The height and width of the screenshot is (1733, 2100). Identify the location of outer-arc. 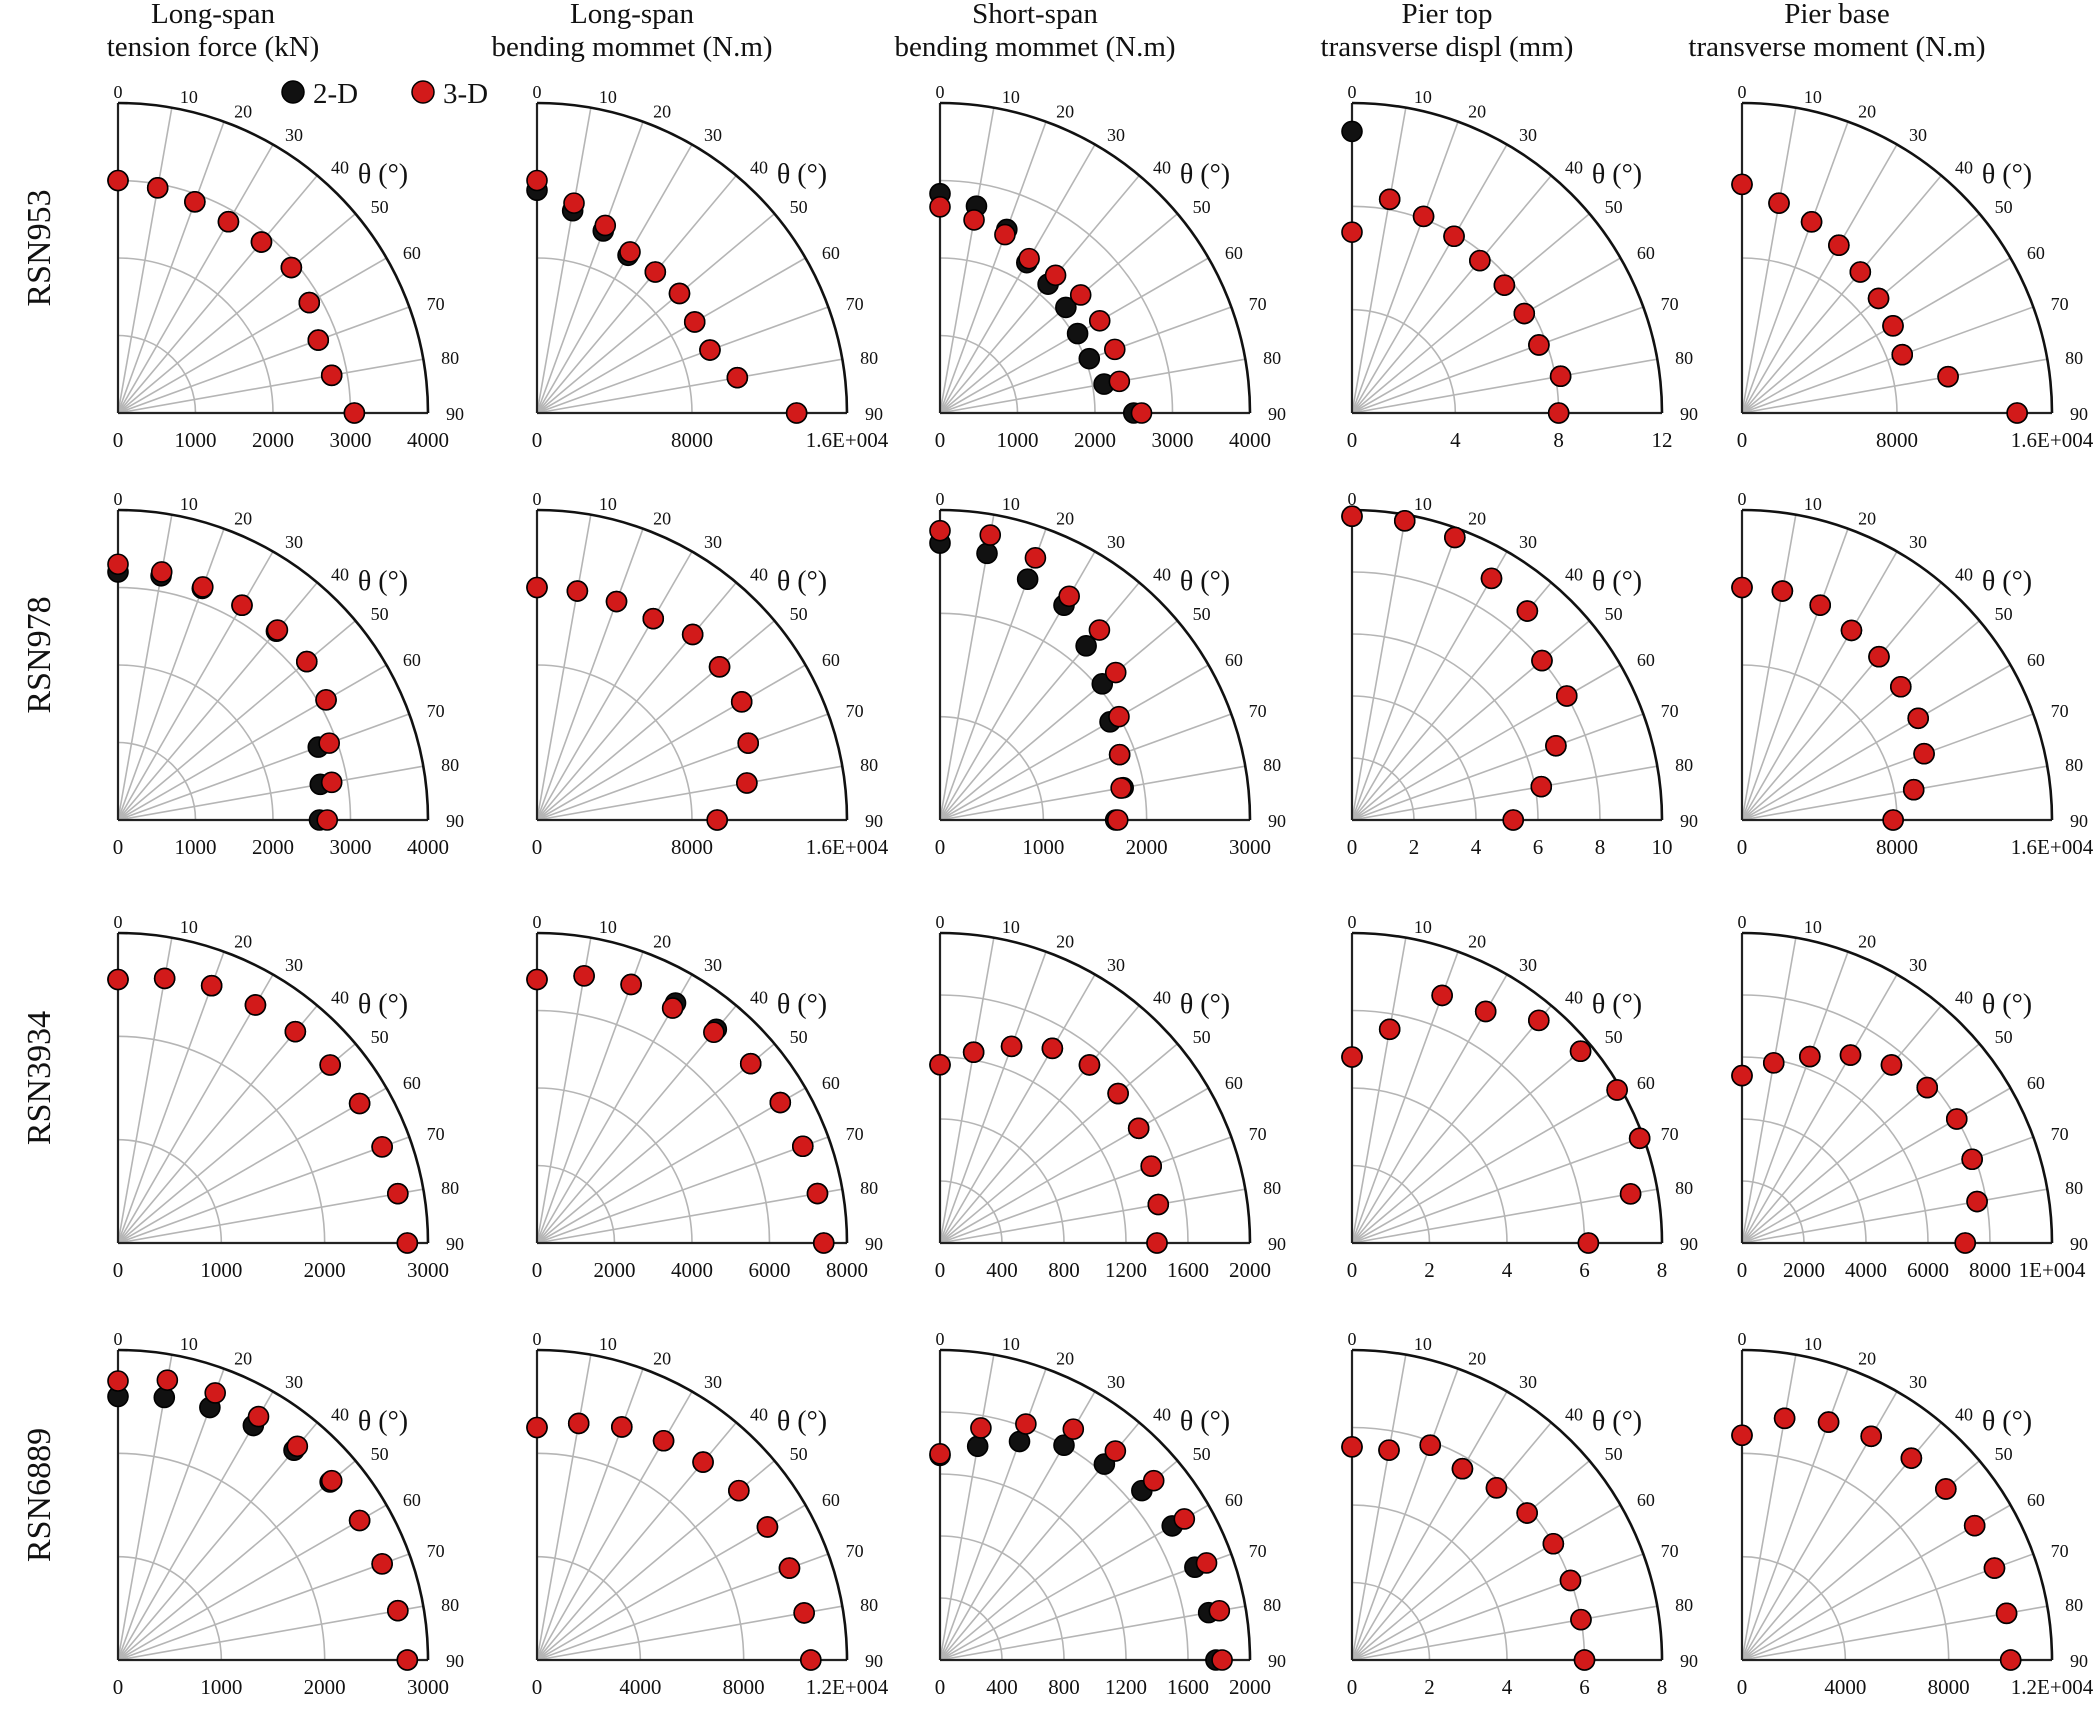
(692, 1504).